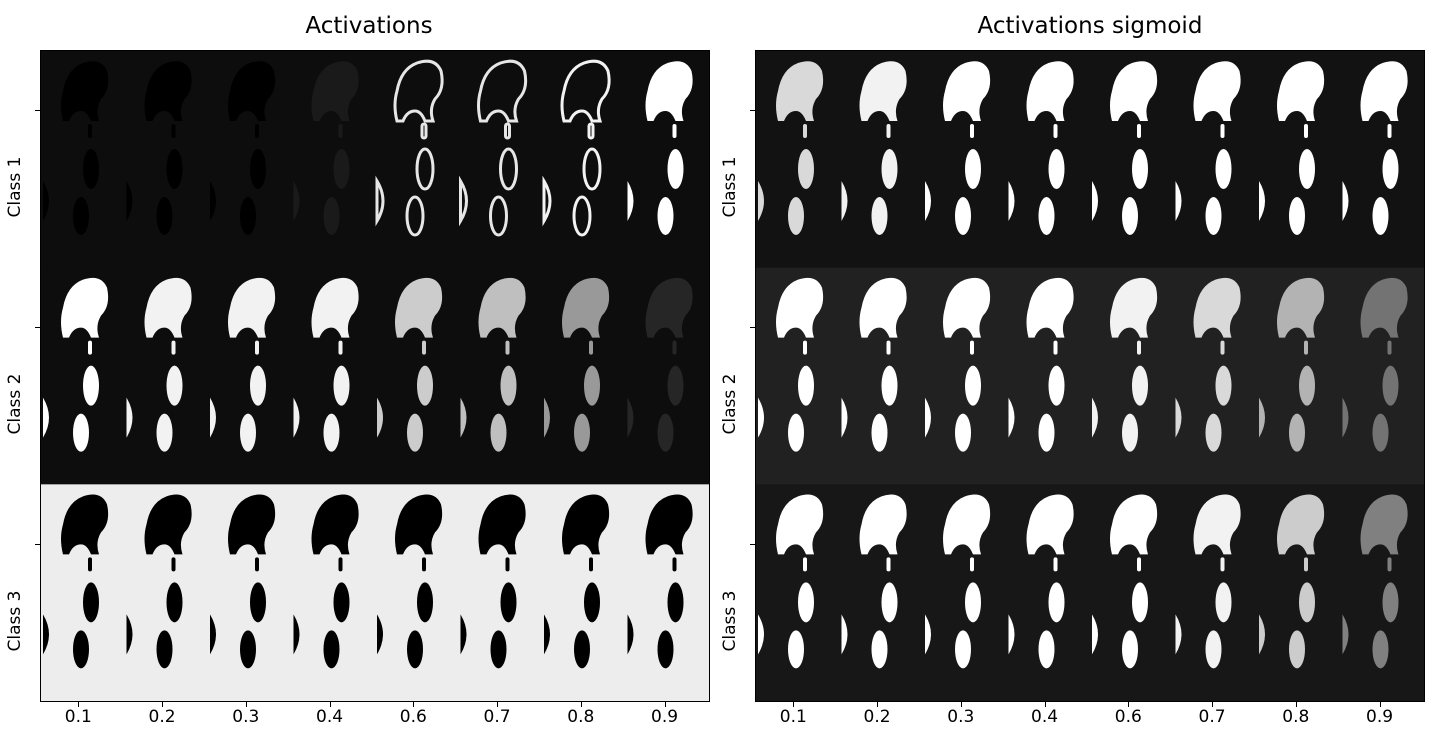 The width and height of the screenshot is (1434, 730). I want to click on chart-title: Activations sigmoid, so click(1090, 26).